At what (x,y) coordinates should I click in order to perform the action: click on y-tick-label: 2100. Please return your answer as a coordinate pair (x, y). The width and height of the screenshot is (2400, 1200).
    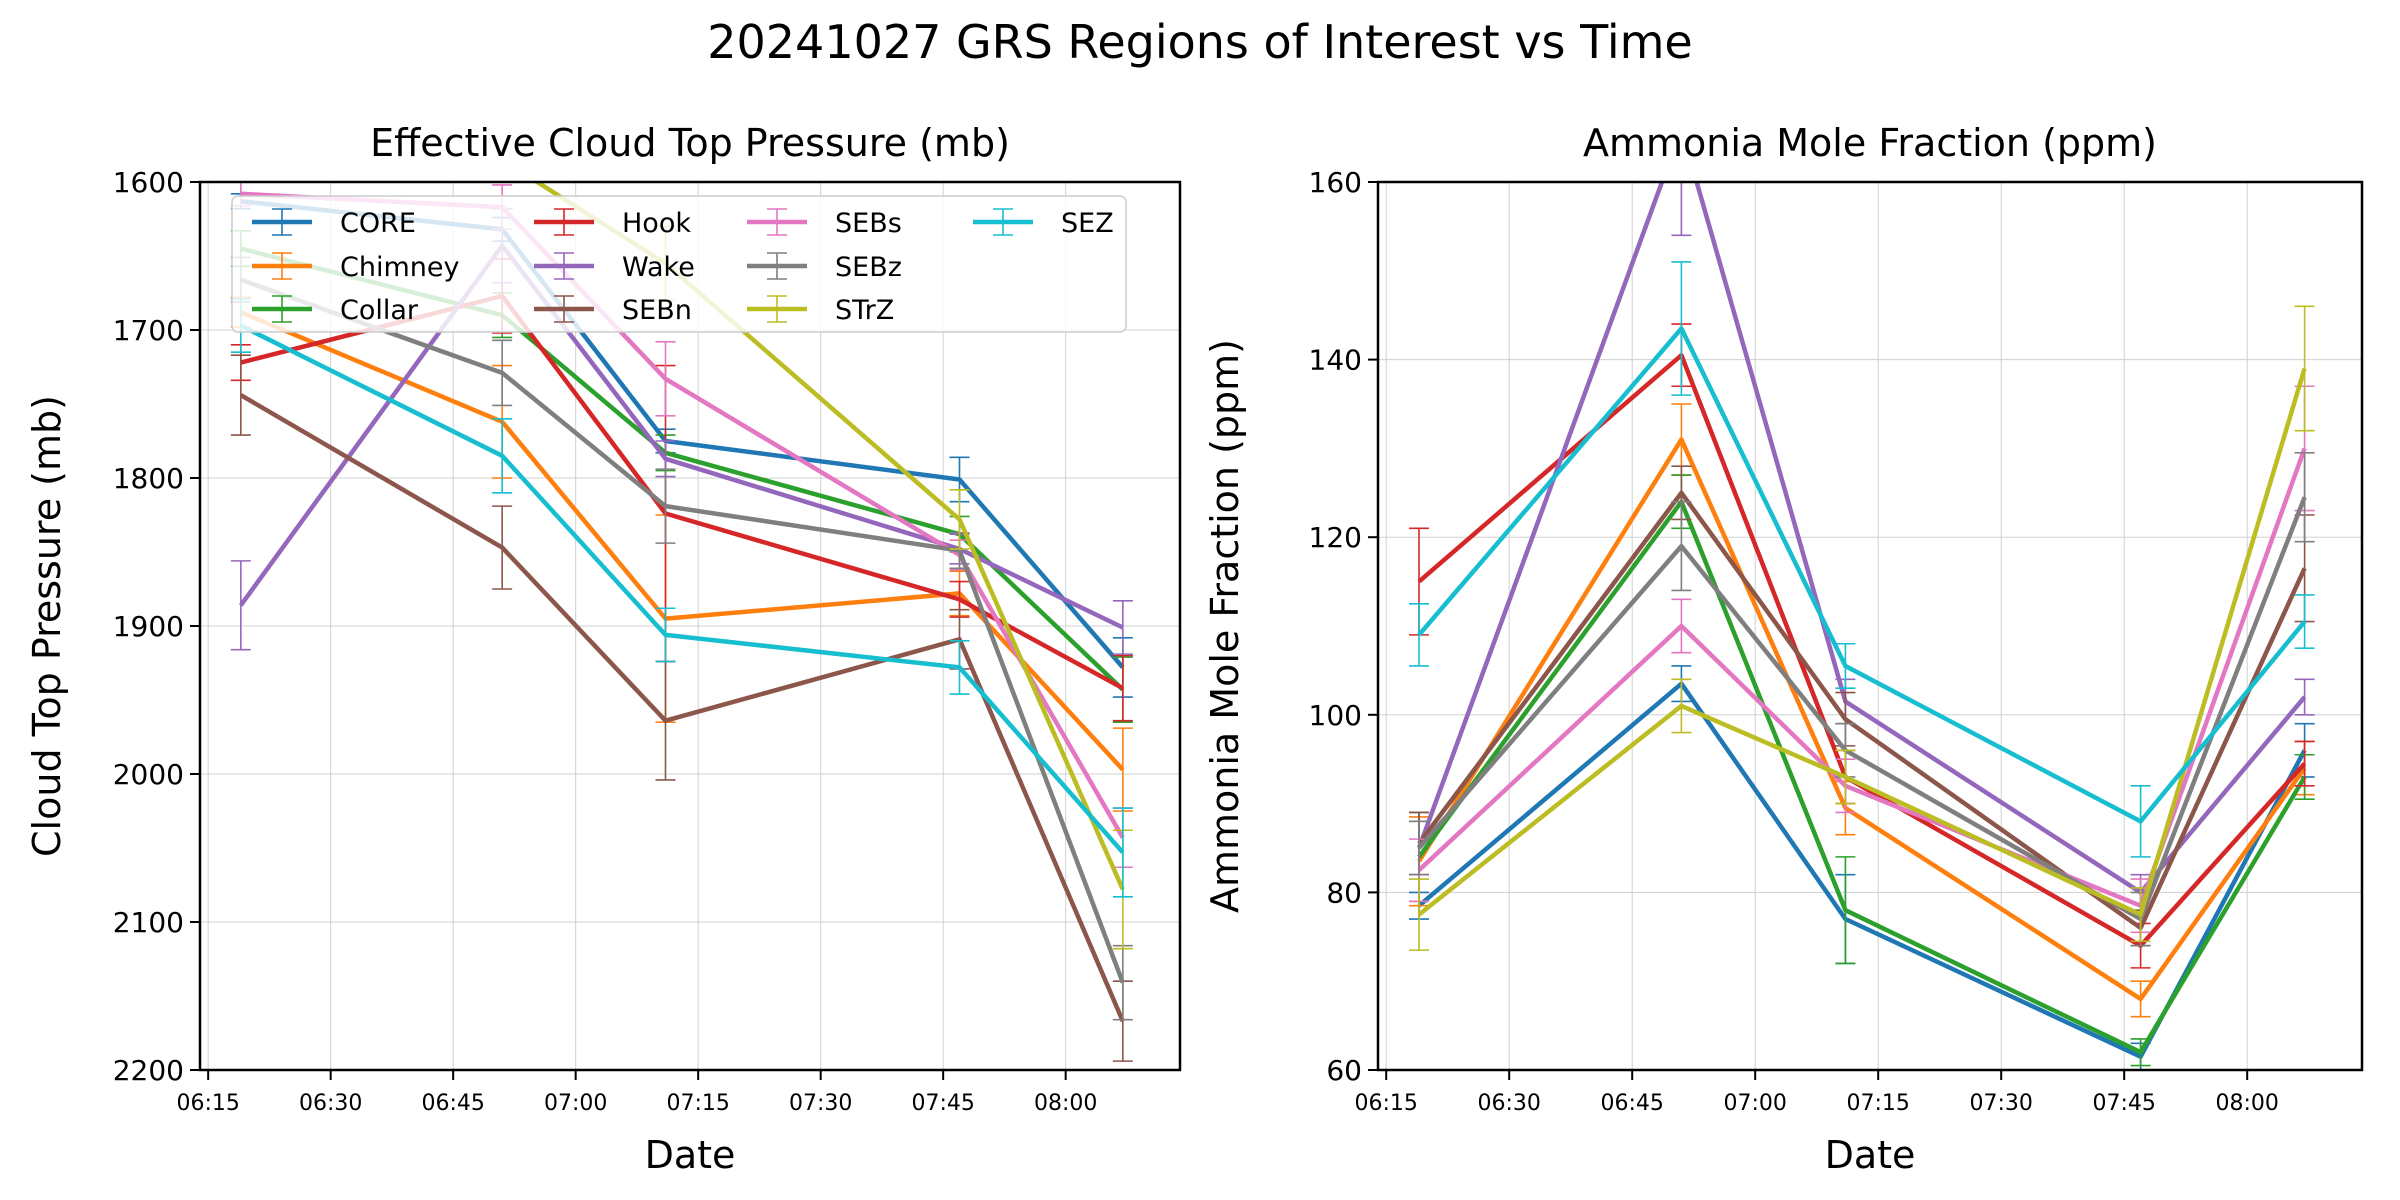
    Looking at the image, I should click on (148, 922).